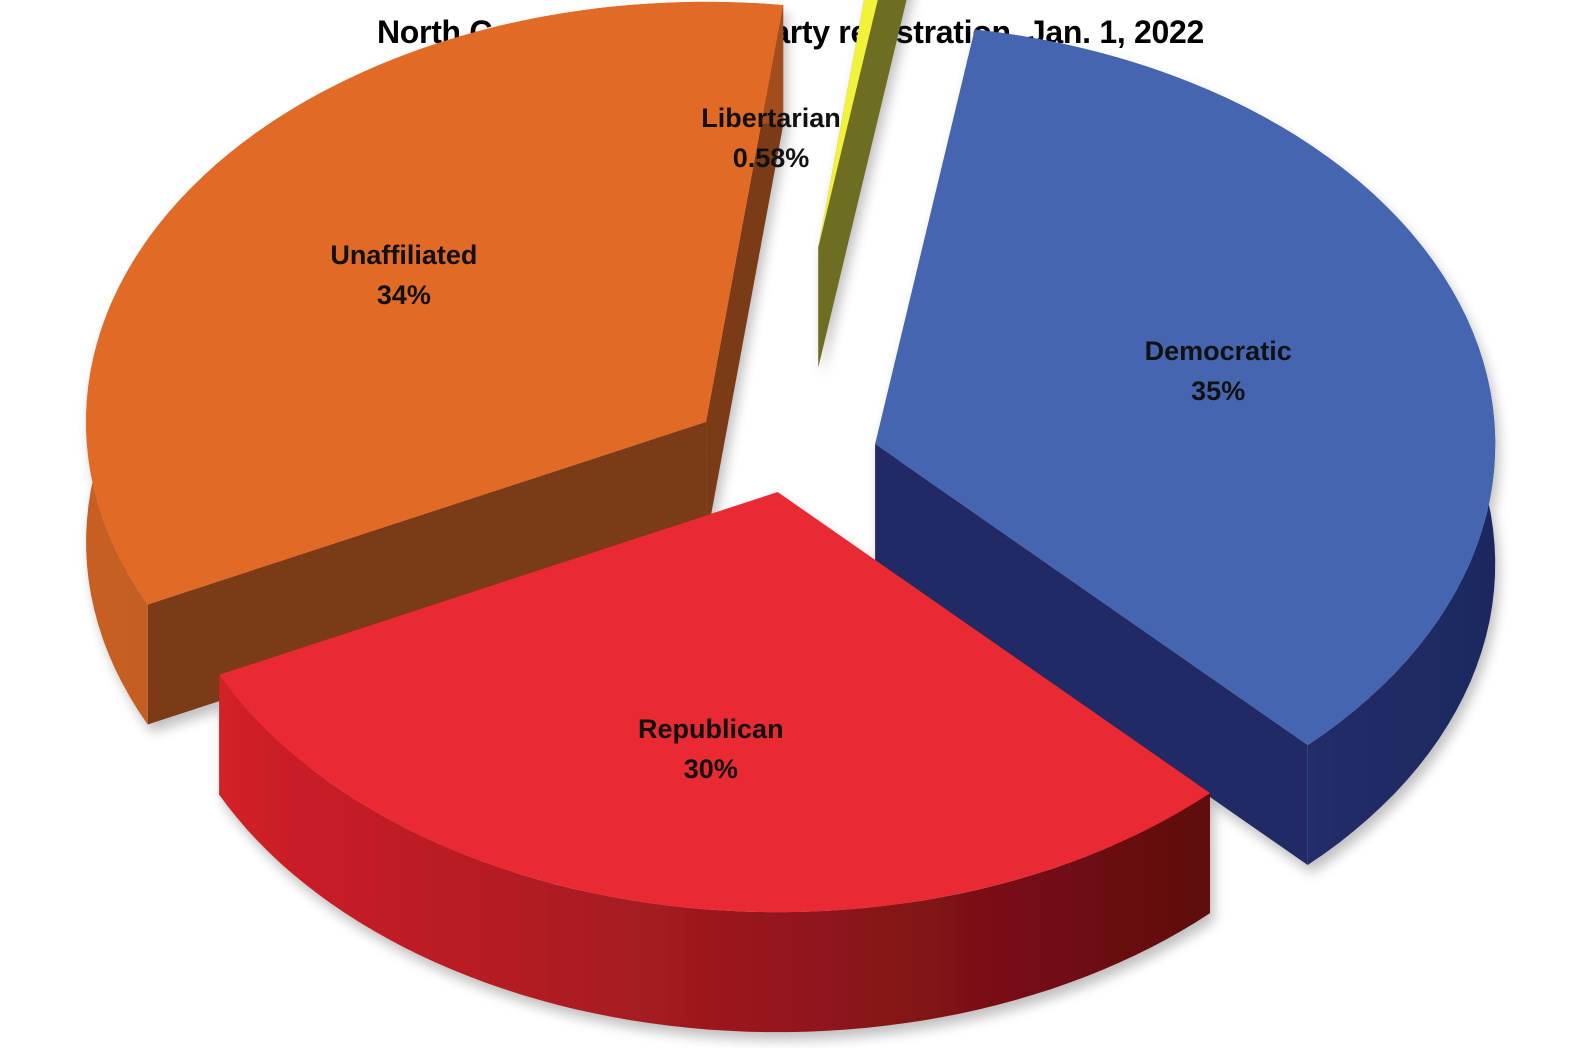  I want to click on slice-label-unaffiliated: Unaffiliated 34%, so click(403, 275).